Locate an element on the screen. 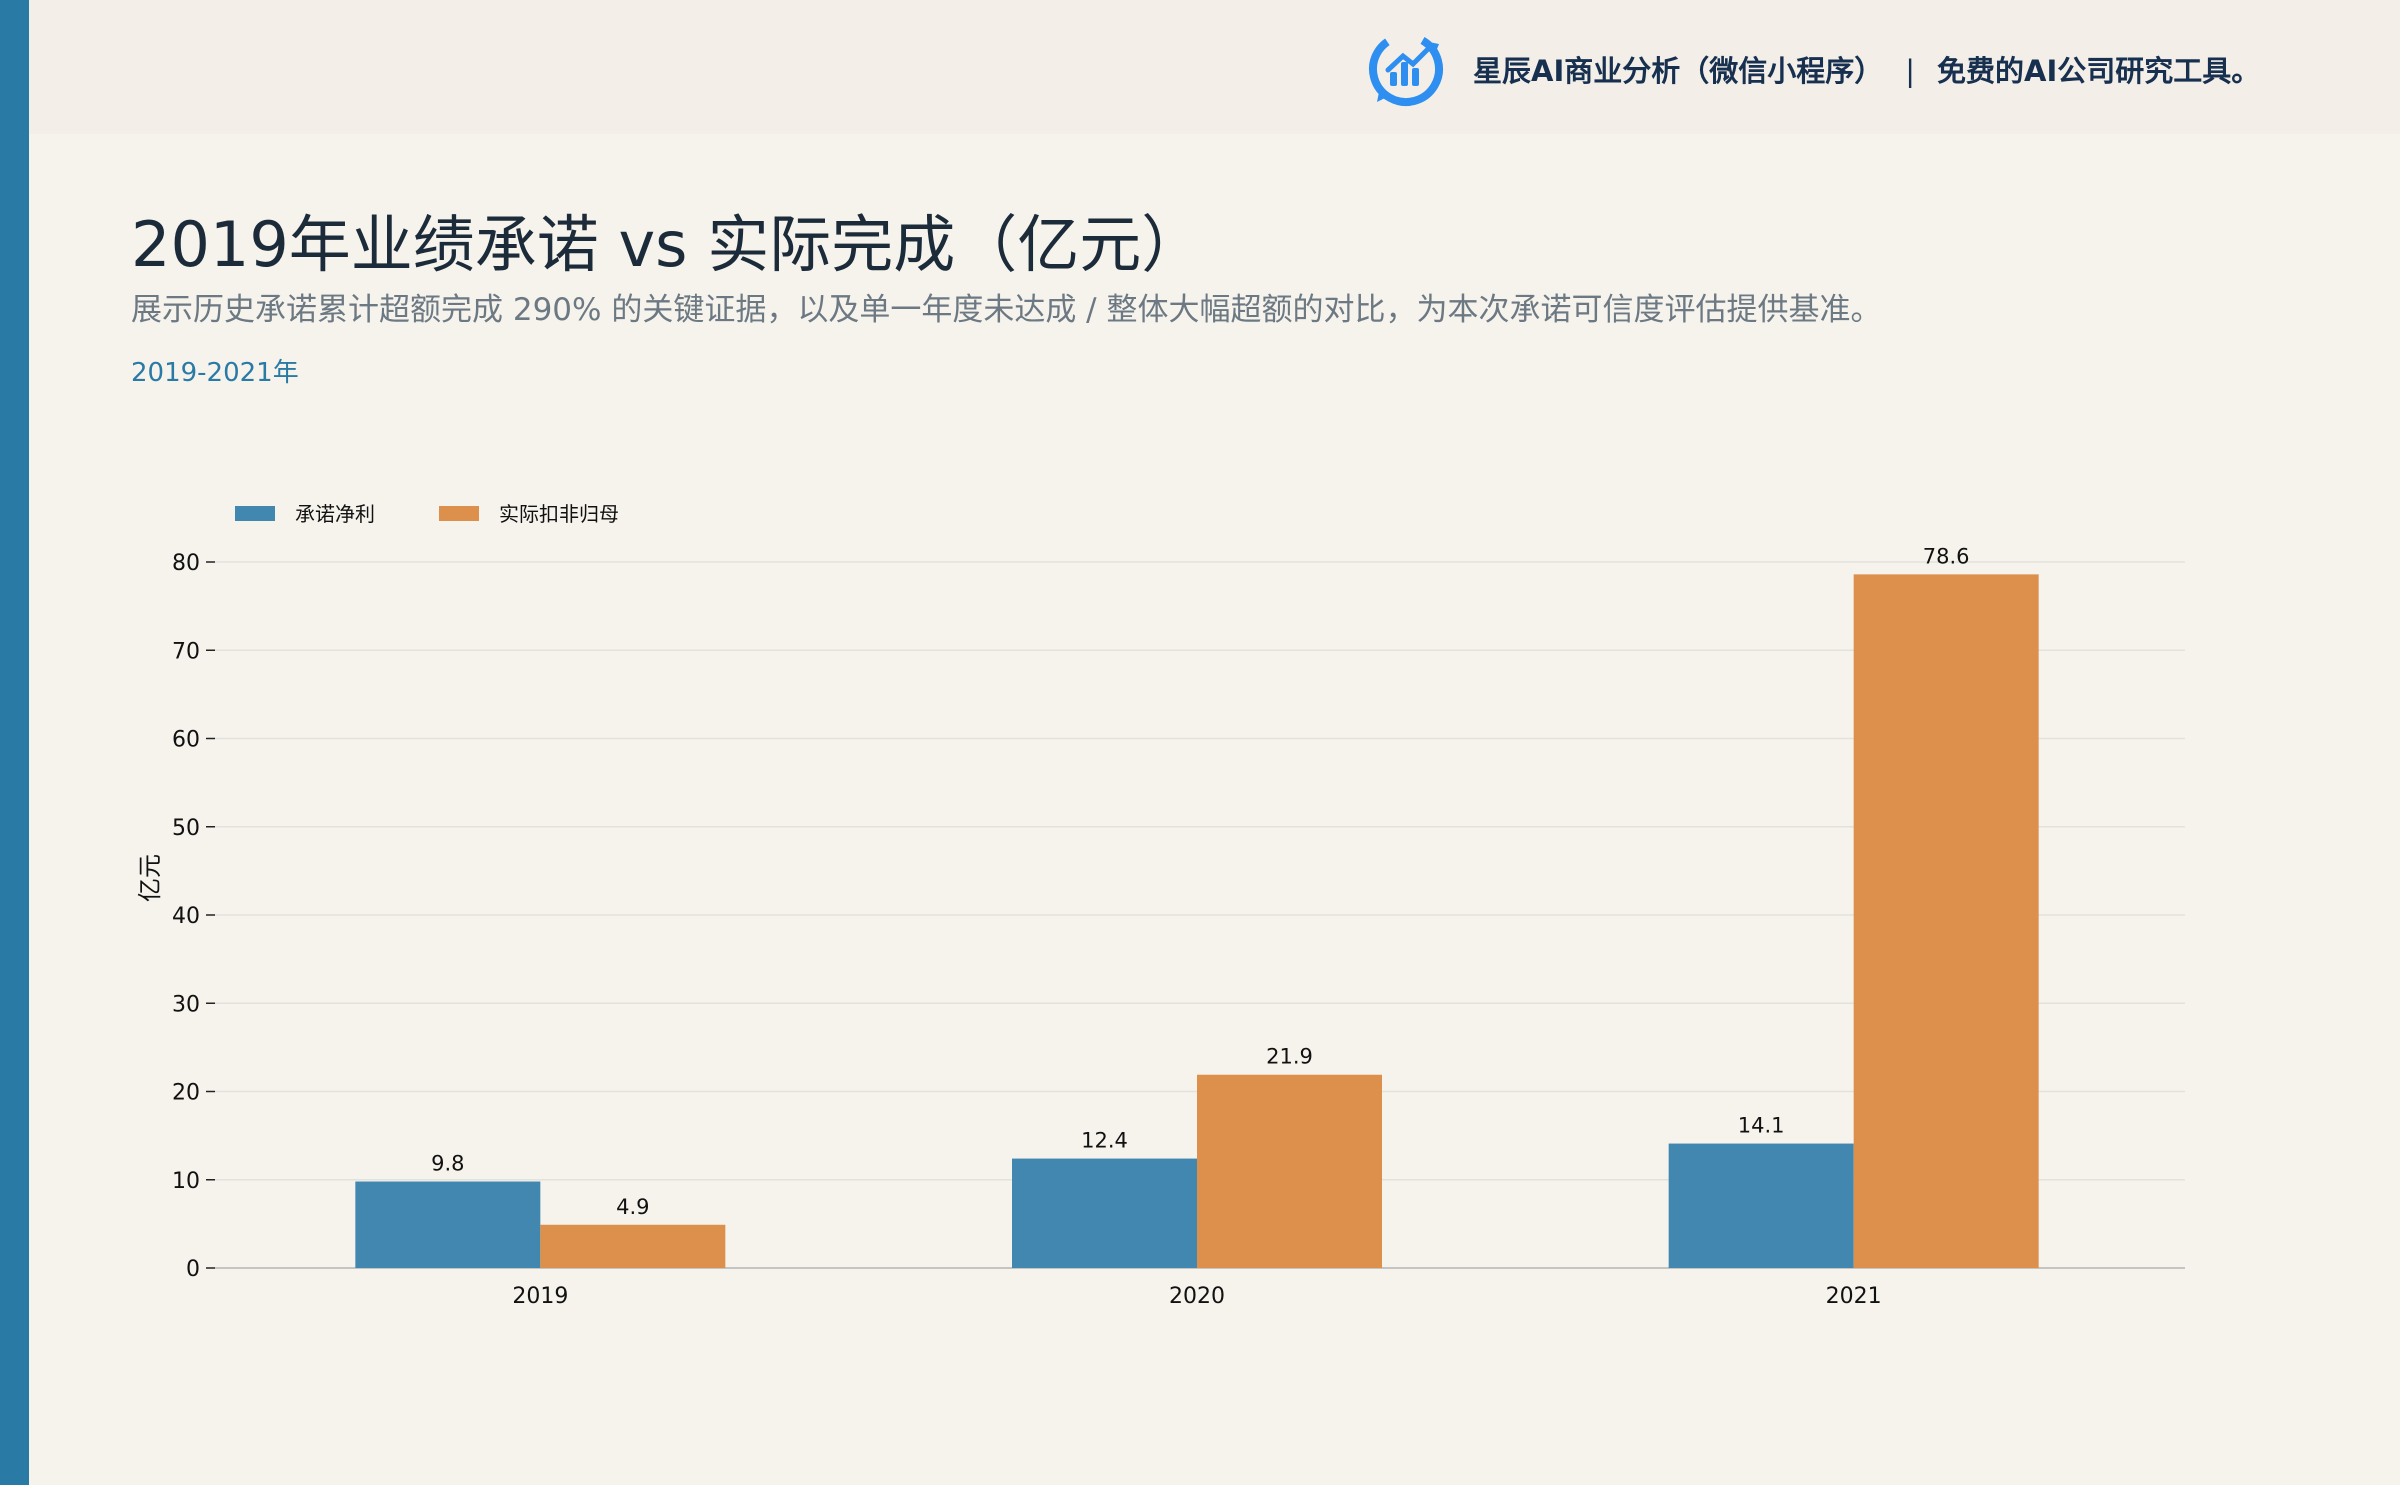  y-tick-label: 20 is located at coordinates (186, 1093).